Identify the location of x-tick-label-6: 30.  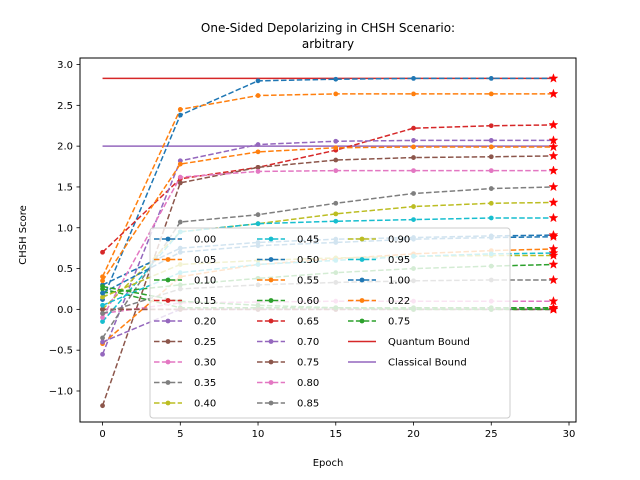
(569, 434).